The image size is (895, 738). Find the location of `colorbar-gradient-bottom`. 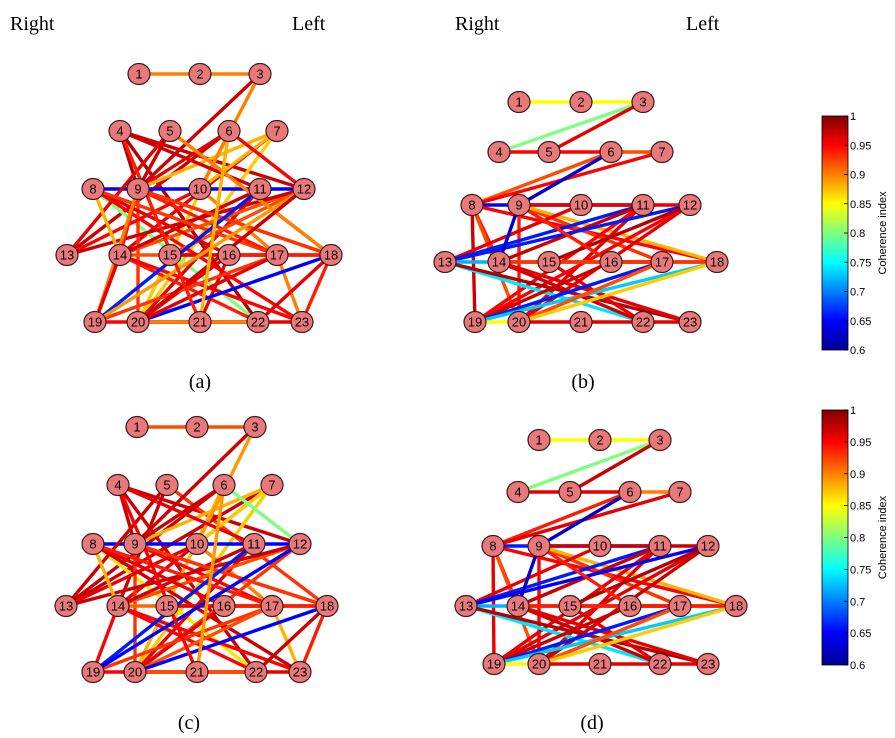

colorbar-gradient-bottom is located at coordinates (835, 537).